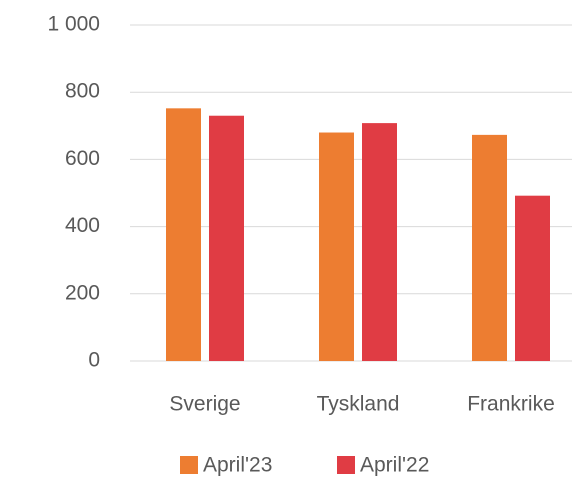  What do you see at coordinates (394, 465) in the screenshot?
I see `legend-label: April'22` at bounding box center [394, 465].